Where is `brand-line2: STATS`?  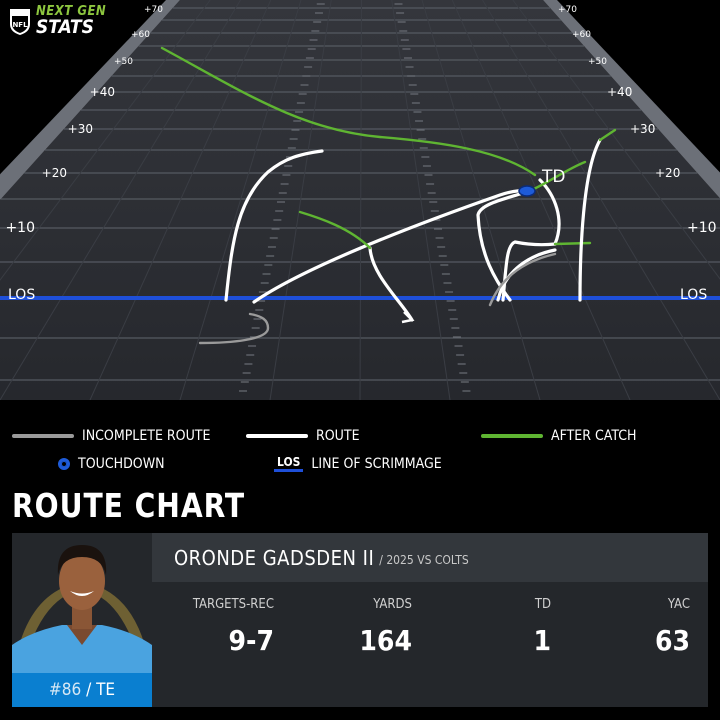 brand-line2: STATS is located at coordinates (65, 27).